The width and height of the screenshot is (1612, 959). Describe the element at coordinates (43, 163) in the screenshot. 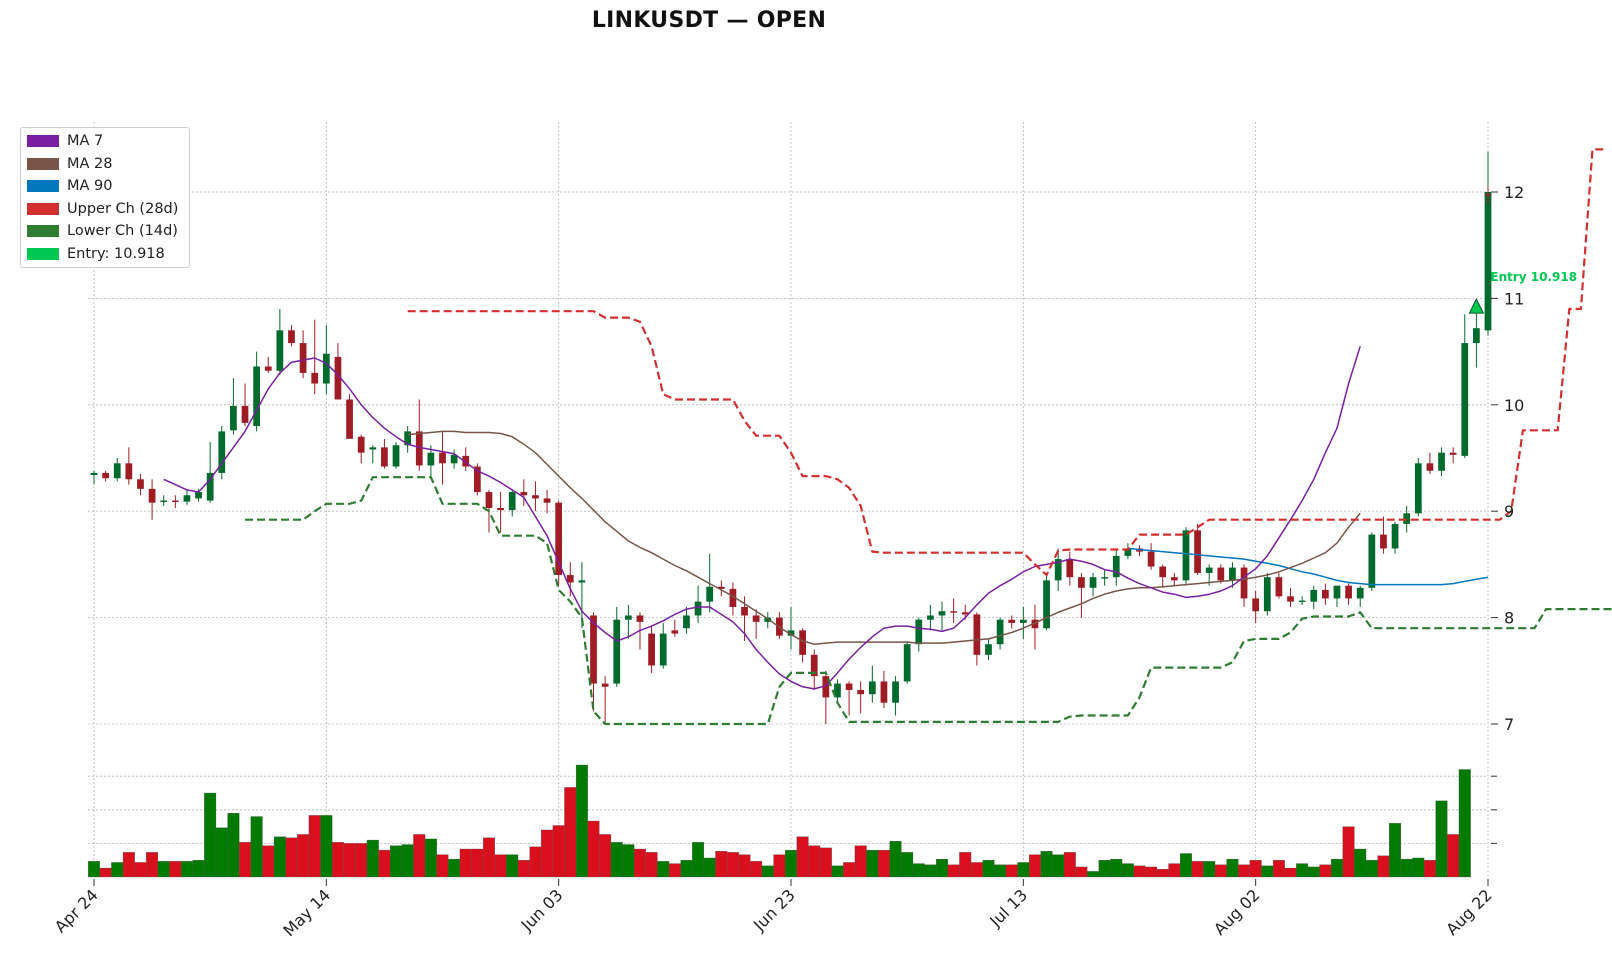

I see `legend-swatch` at that location.